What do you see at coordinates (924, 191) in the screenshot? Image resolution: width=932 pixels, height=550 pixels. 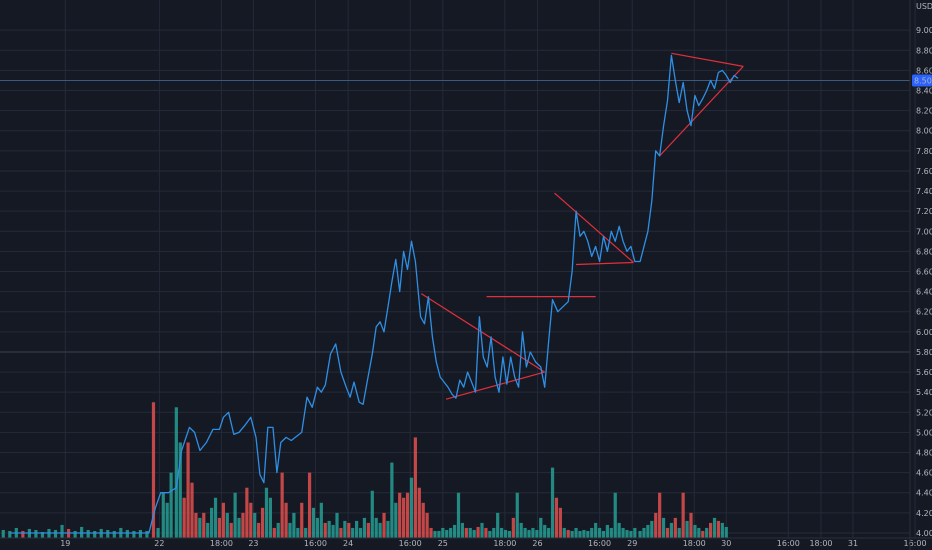 I see `y-tick-label: 7.40` at bounding box center [924, 191].